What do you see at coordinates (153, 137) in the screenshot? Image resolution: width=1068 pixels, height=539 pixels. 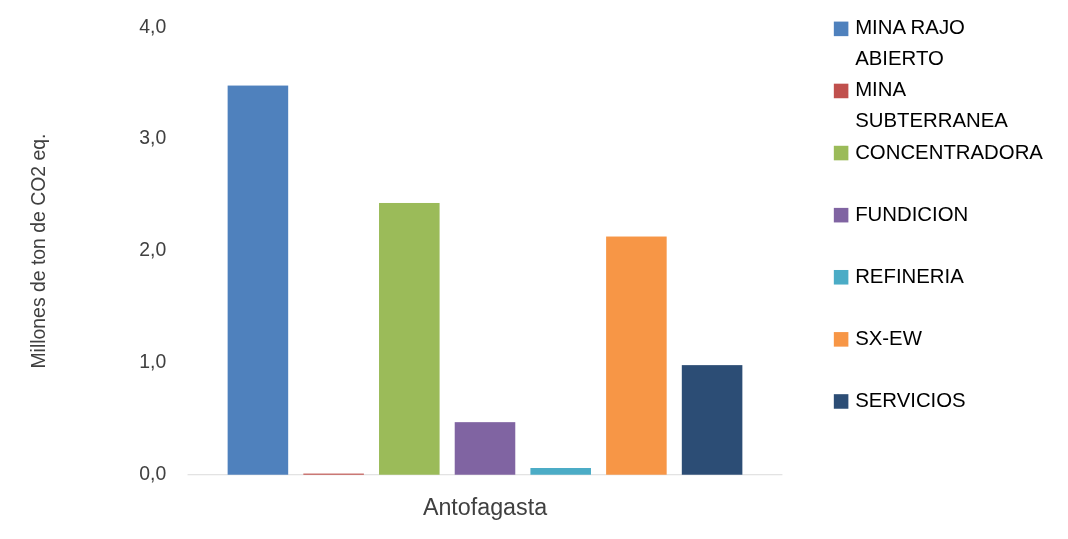 I see `y-tick-label: 3,0` at bounding box center [153, 137].